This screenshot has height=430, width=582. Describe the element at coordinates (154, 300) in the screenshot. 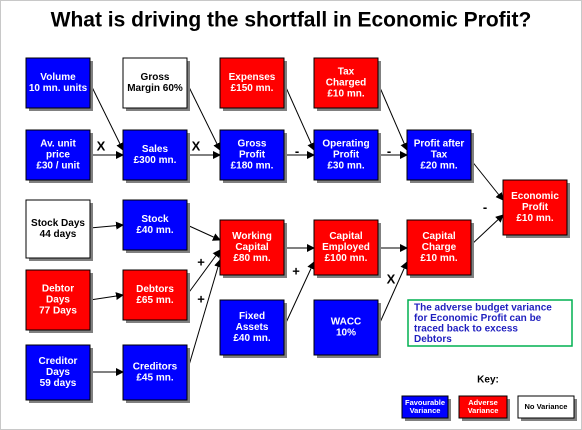

I see `node-label: £65 mn.` at that location.